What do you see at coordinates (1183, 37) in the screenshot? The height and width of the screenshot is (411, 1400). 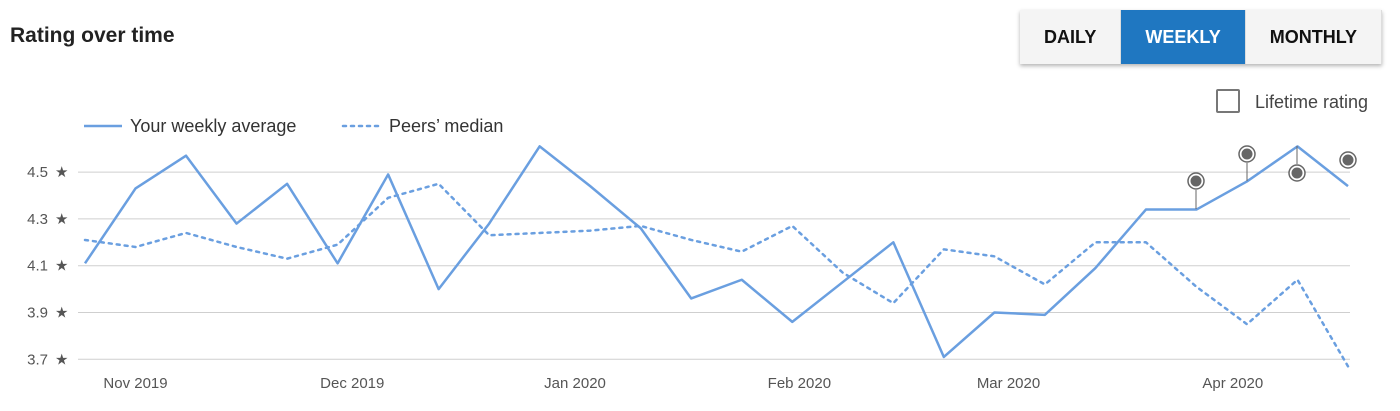 I see `period-button: WEEKLY` at bounding box center [1183, 37].